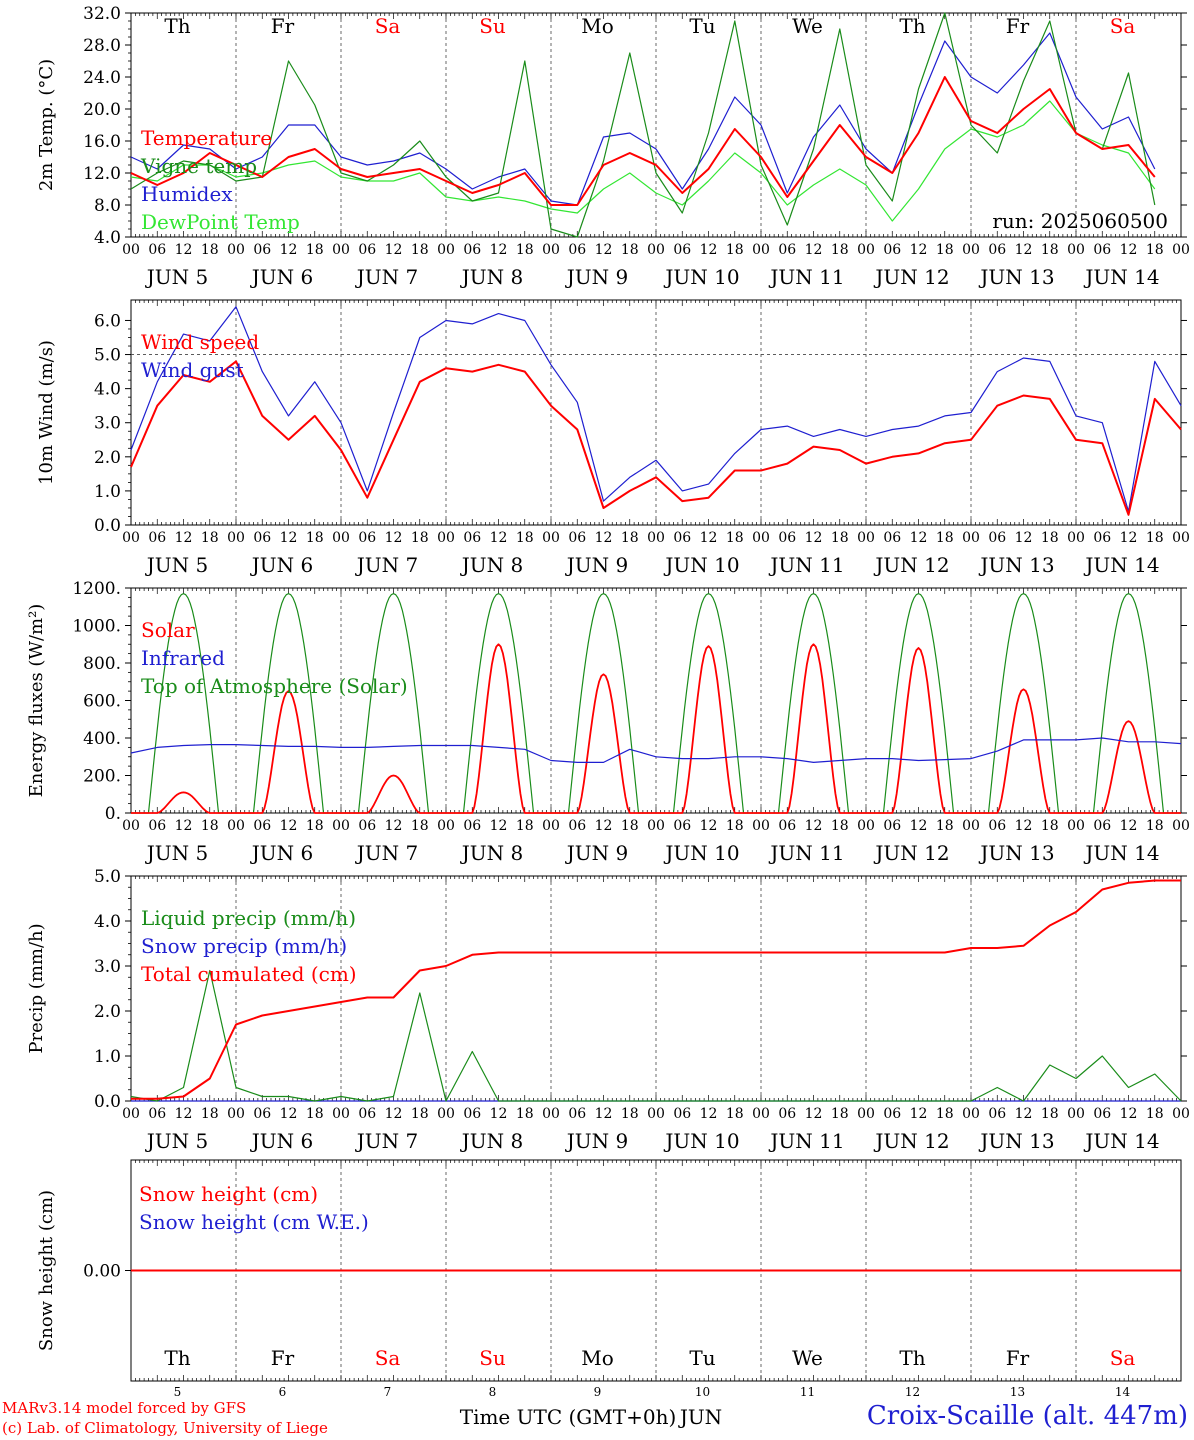 This screenshot has height=1440, width=1194. Describe the element at coordinates (701, 565) in the screenshot. I see `wind-date-label: JUN 10` at that location.